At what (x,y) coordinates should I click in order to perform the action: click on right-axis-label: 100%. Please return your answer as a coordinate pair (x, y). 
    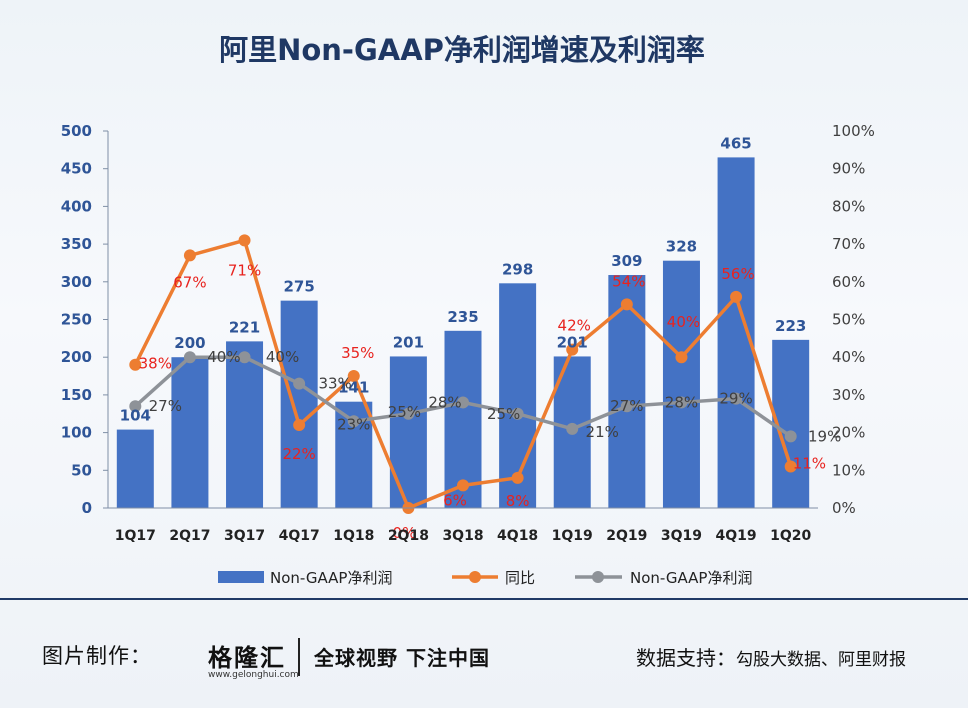
    Looking at the image, I should click on (853, 131).